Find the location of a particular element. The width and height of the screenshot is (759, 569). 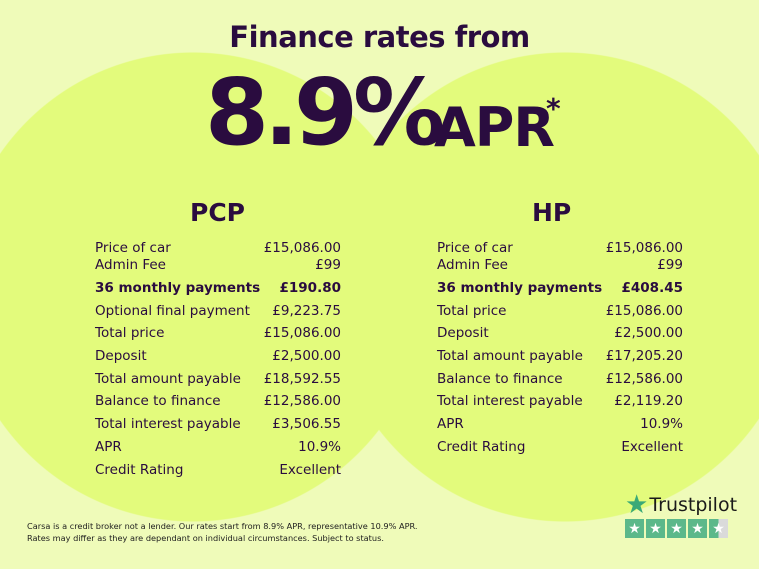

row-value: £2,119.20 is located at coordinates (648, 401).